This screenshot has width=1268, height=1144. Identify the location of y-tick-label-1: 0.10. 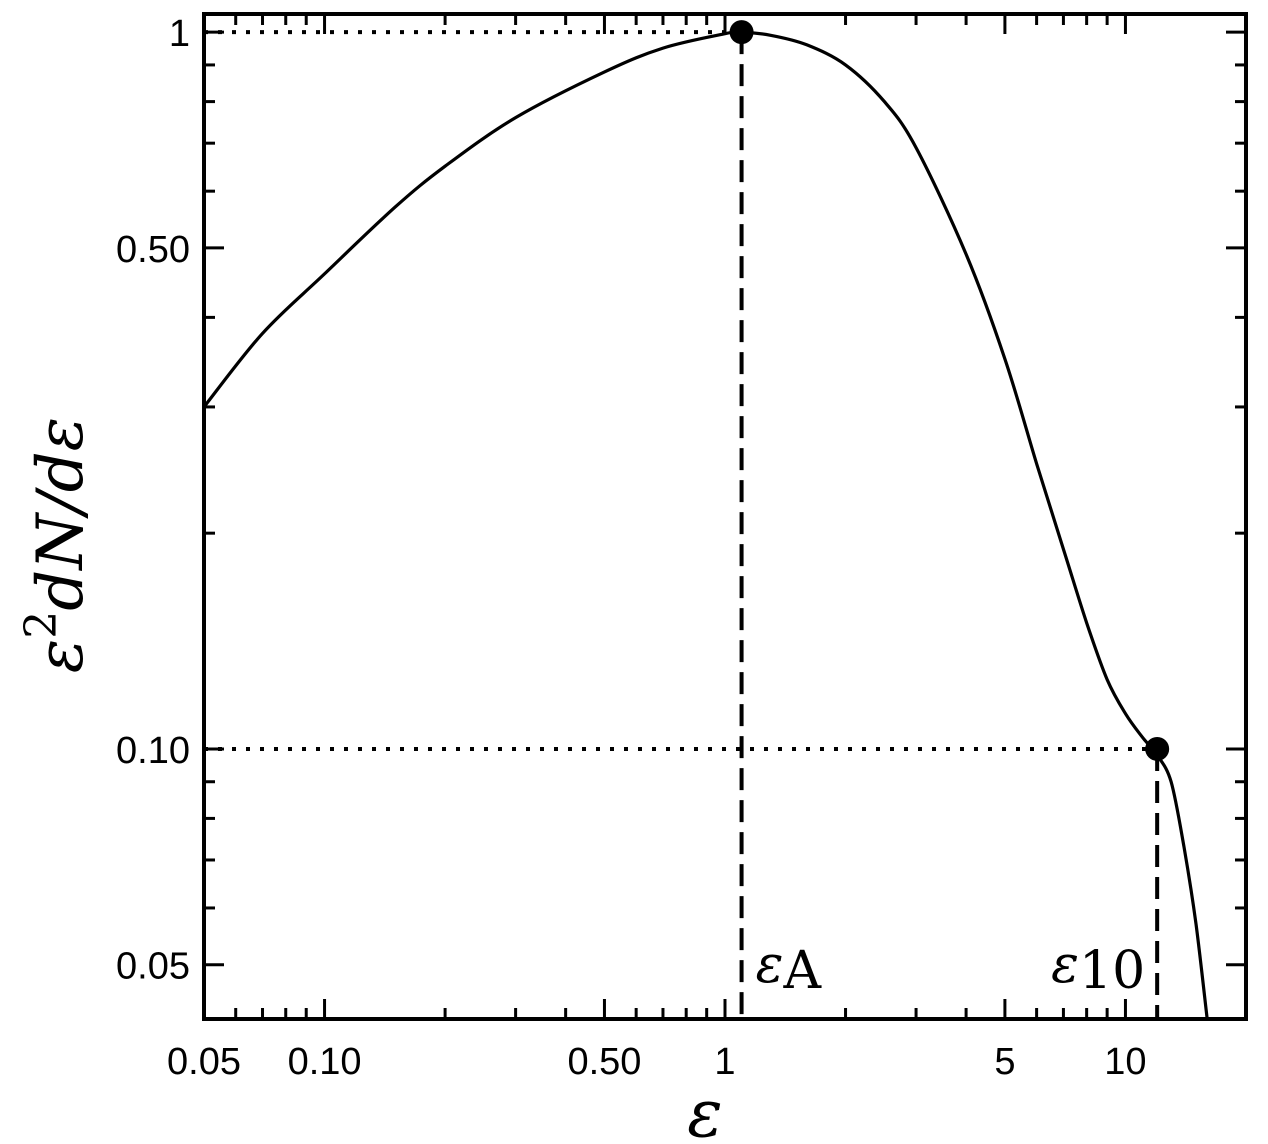
(153, 751).